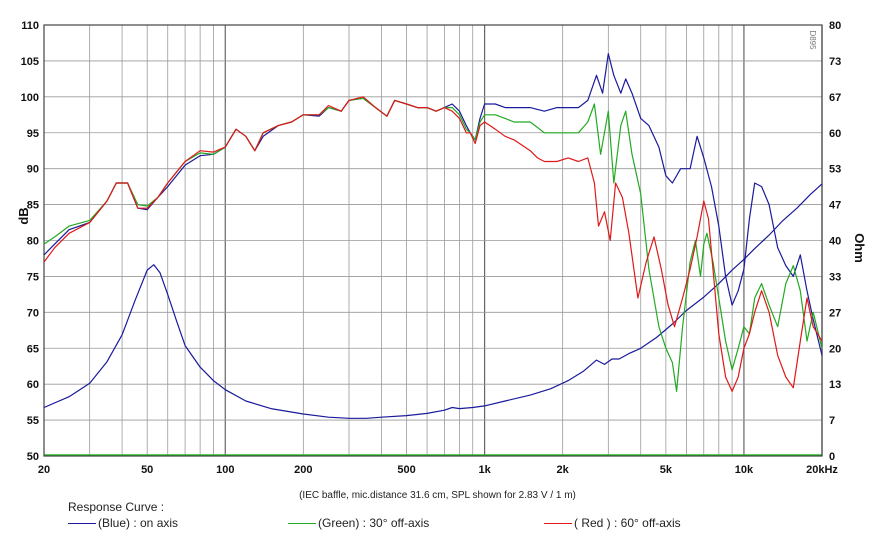 The height and width of the screenshot is (550, 875). Describe the element at coordinates (30, 98) in the screenshot. I see `left-axis-tick-label: 100` at that location.